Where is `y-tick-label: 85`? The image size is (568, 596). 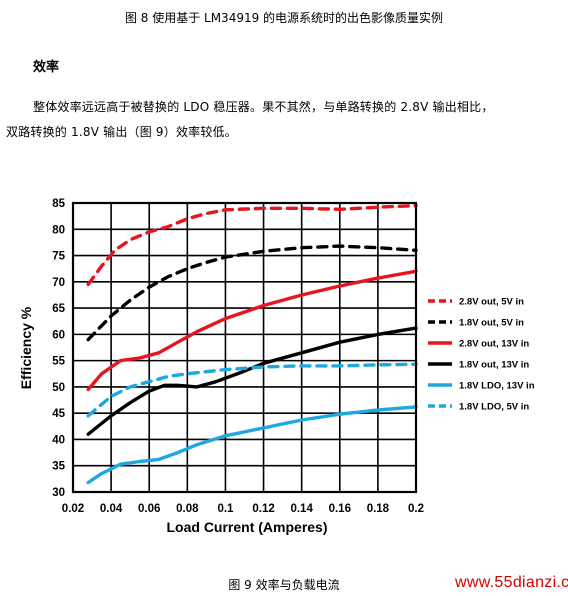
y-tick-label: 85 is located at coordinates (58, 204).